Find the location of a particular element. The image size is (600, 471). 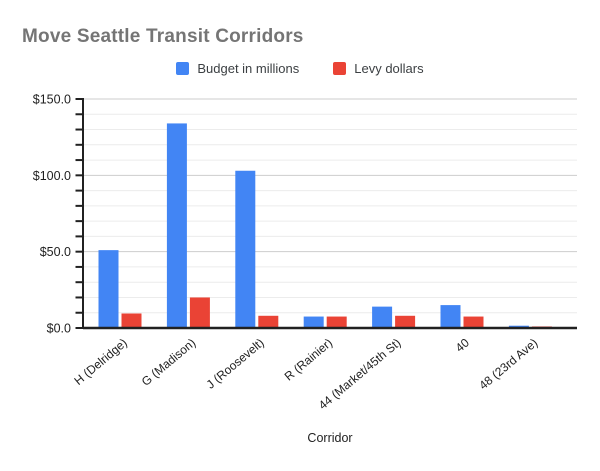

x-axis-label: G (Madison) is located at coordinates (169, 362).